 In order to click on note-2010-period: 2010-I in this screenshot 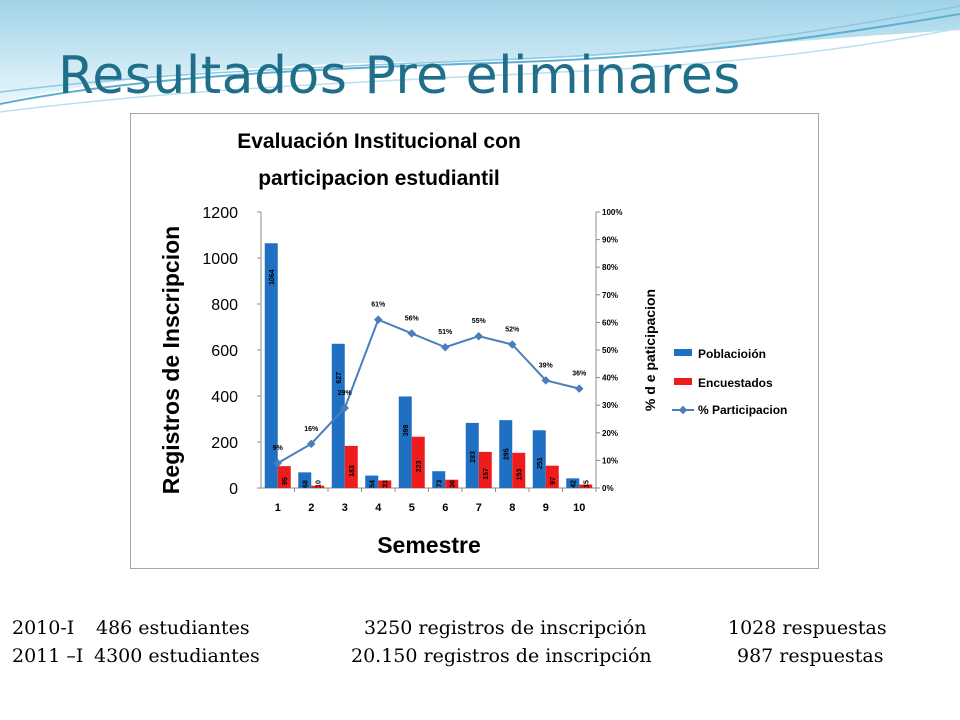, I will do `click(43, 628)`.